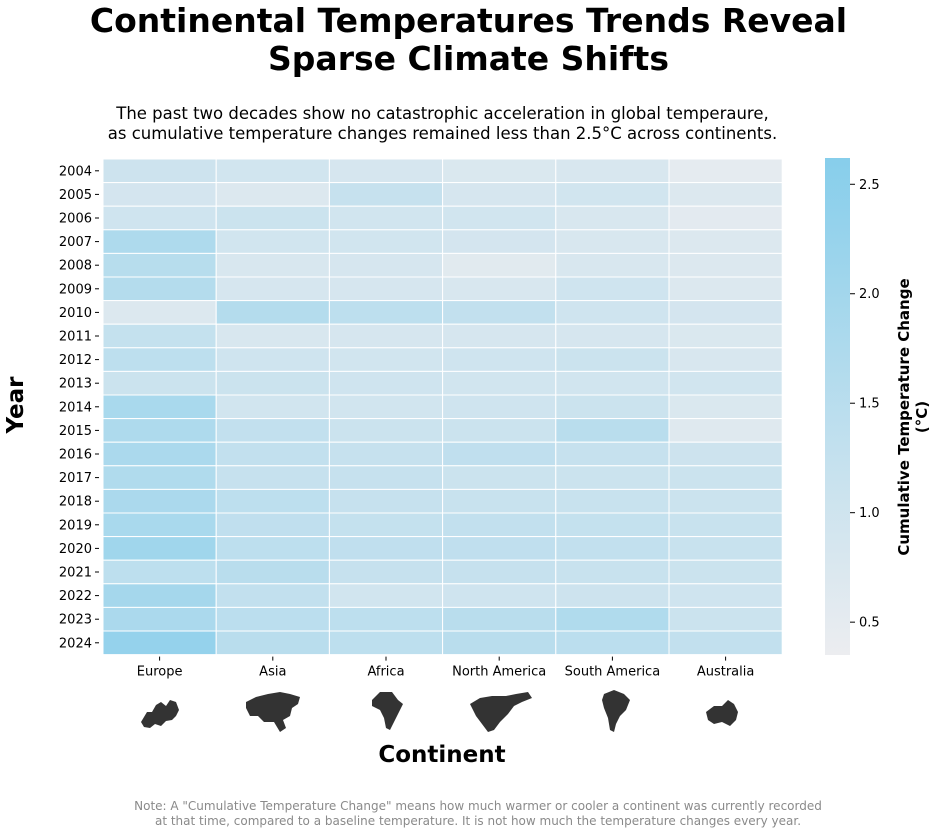 The width and height of the screenshot is (937, 834). I want to click on y-tick-label: 2024, so click(75, 643).